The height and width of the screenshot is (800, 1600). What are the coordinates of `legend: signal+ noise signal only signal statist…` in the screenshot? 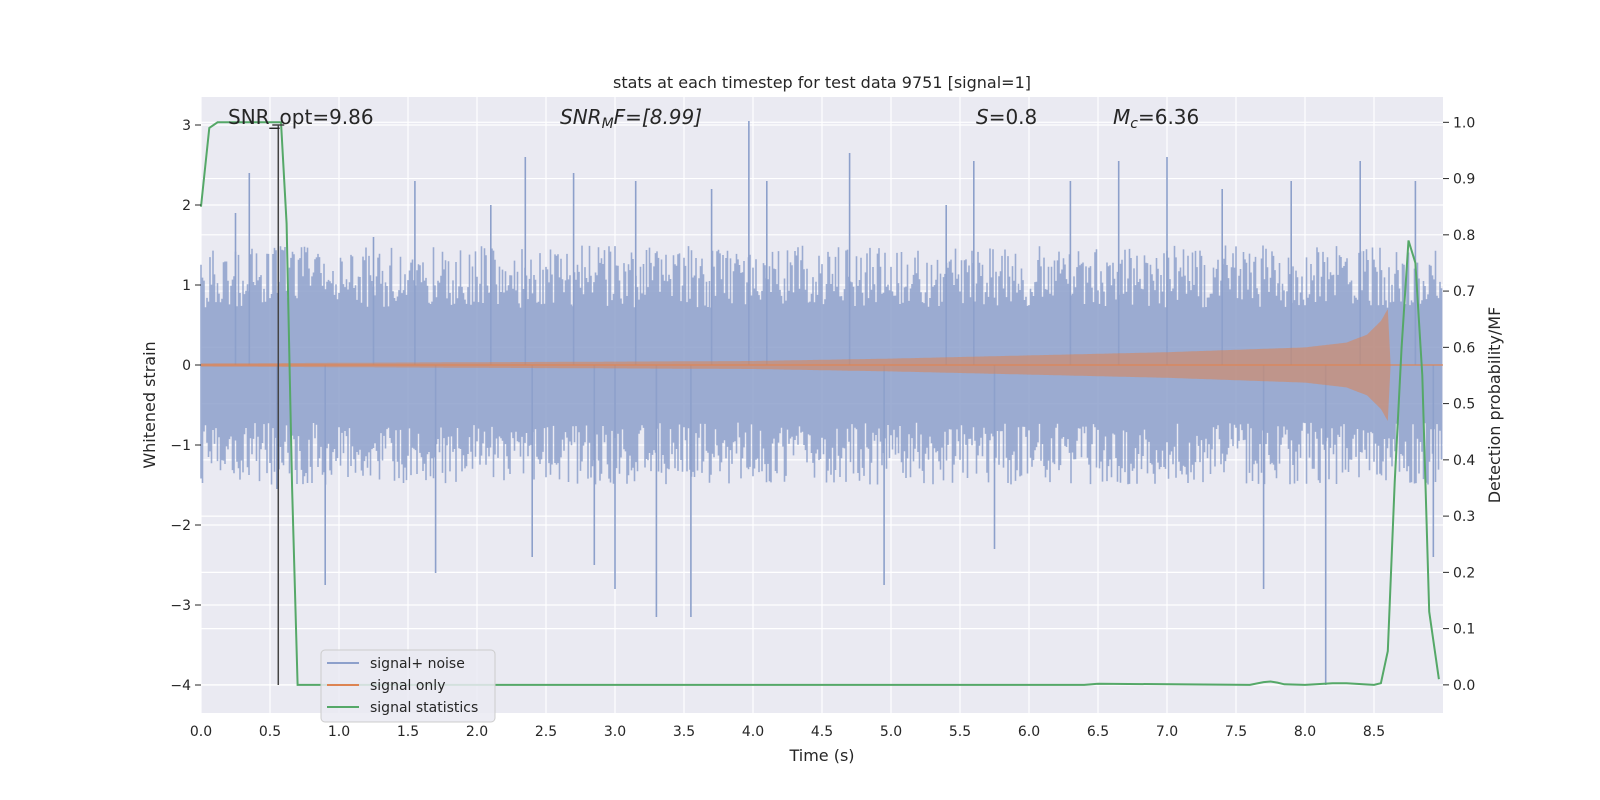 It's located at (408, 686).